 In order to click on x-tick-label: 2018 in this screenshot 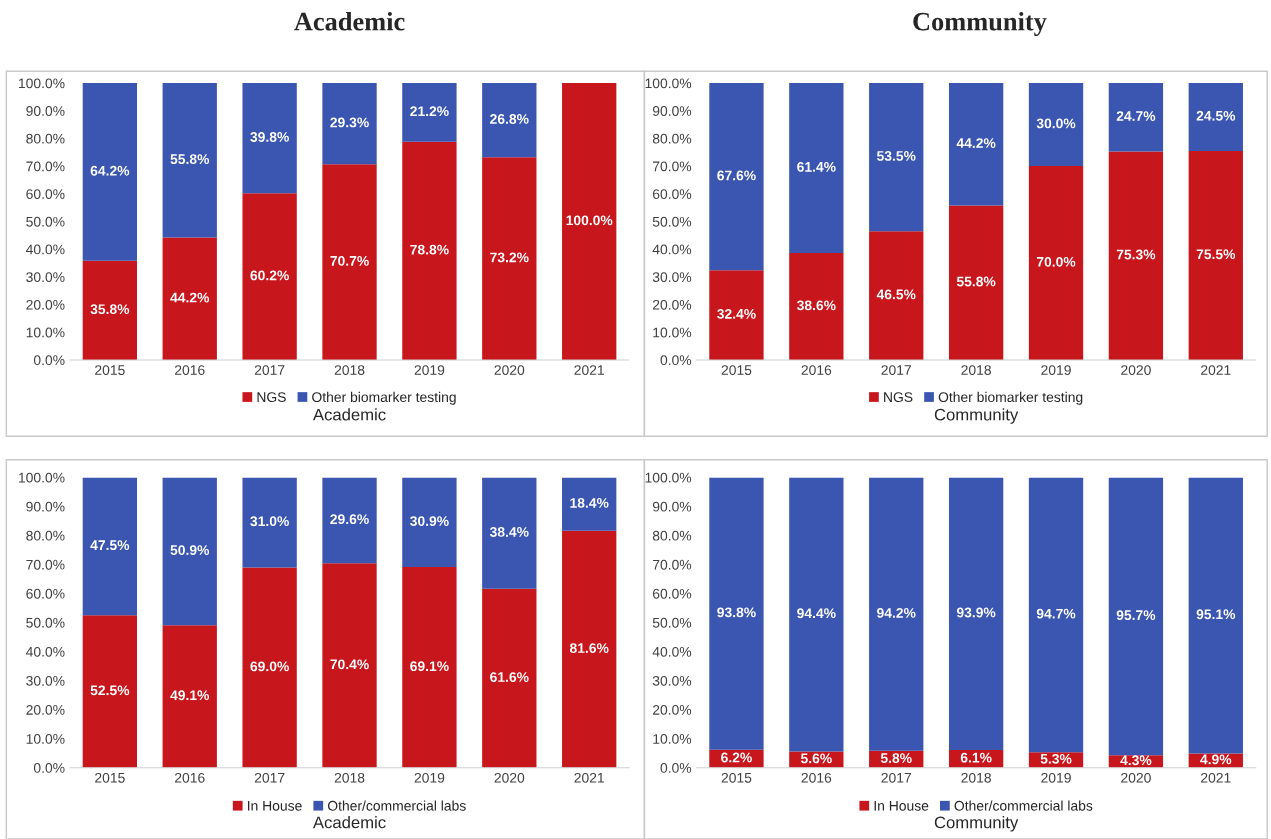, I will do `click(349, 370)`.